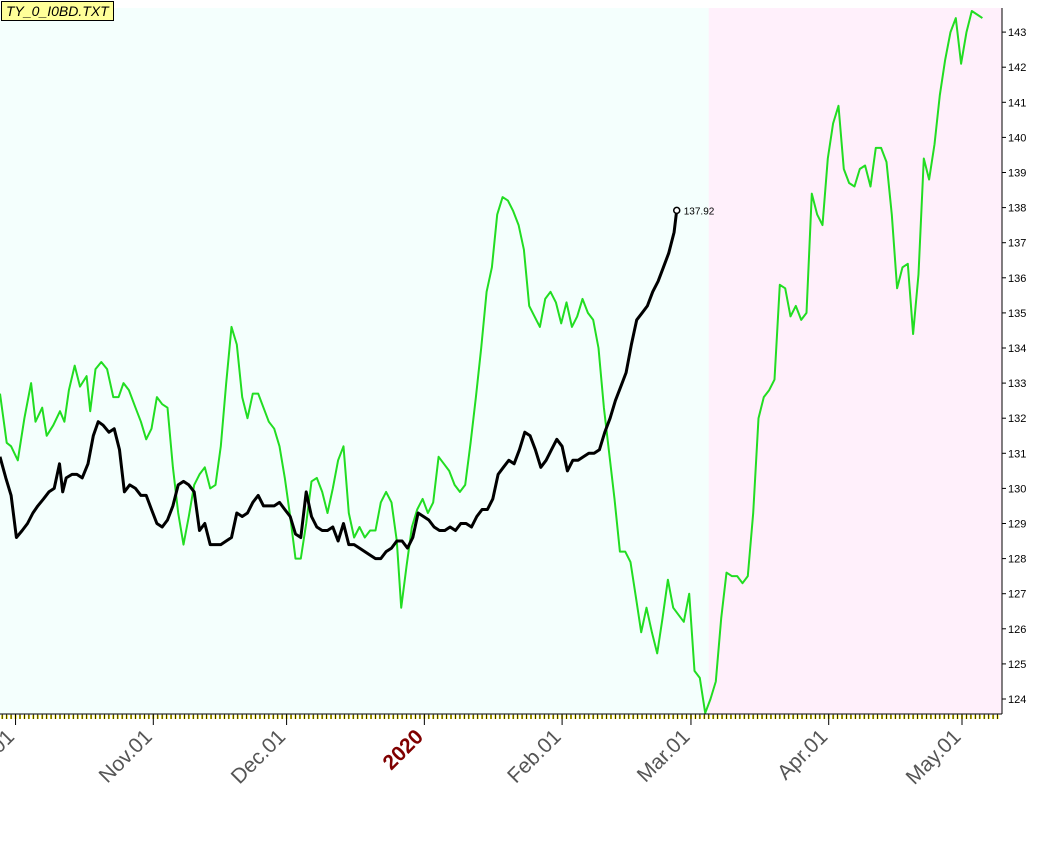 The width and height of the screenshot is (1063, 849). I want to click on y-tick-label: 126, so click(1017, 630).